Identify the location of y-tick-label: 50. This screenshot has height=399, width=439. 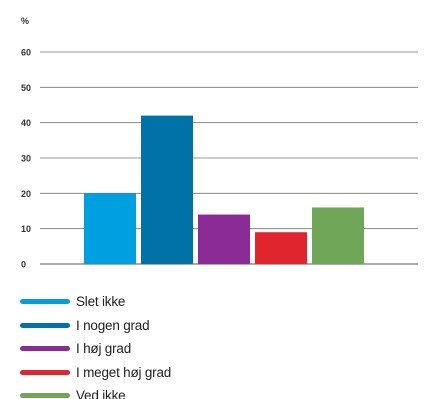
(26, 88).